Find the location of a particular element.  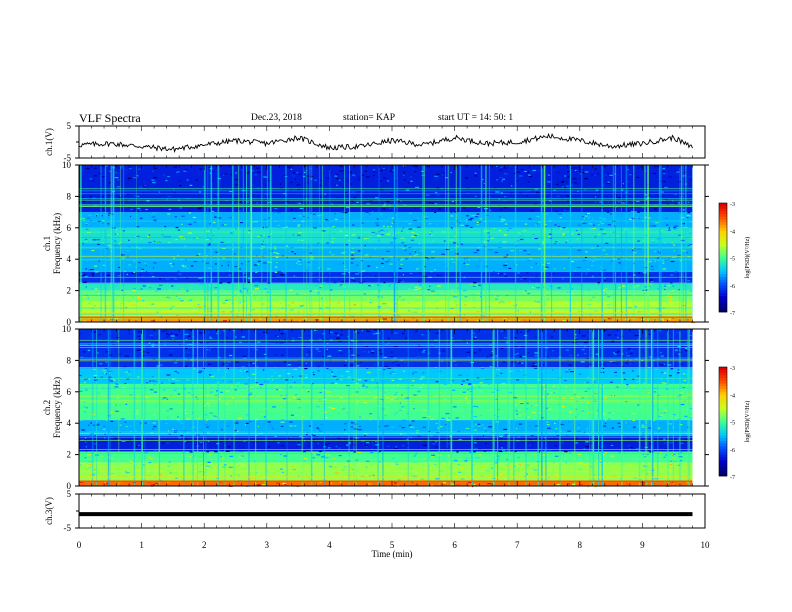

ch2-spectrogram-colorbar-tick-1: -4 is located at coordinates (732, 396).